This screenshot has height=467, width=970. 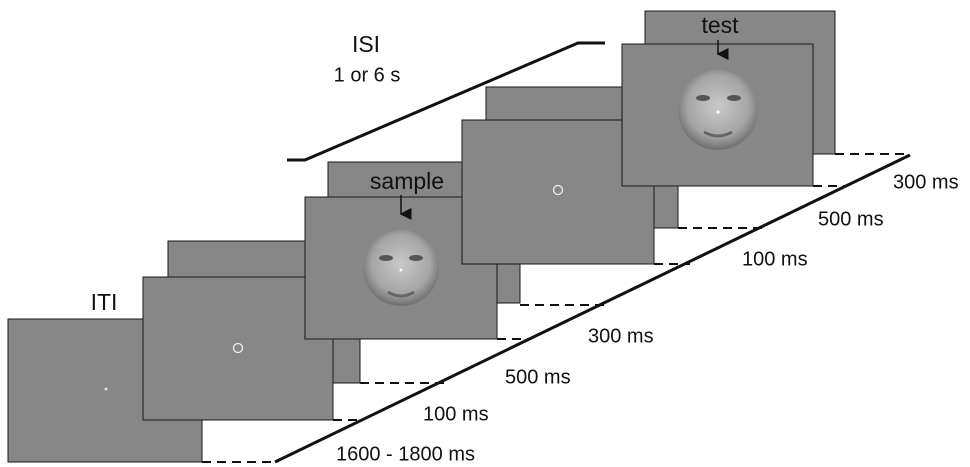 I want to click on test-label: test, so click(x=720, y=25).